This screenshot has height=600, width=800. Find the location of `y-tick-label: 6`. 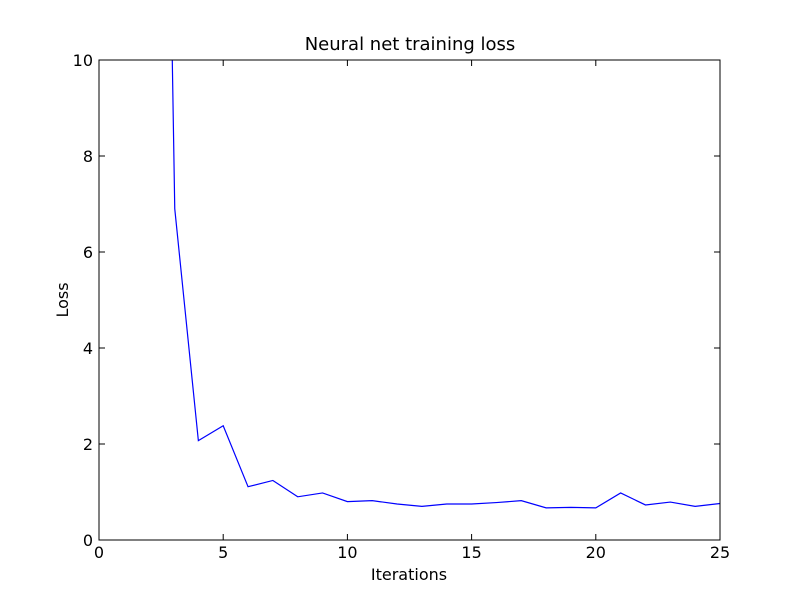

y-tick-label: 6 is located at coordinates (88, 252).